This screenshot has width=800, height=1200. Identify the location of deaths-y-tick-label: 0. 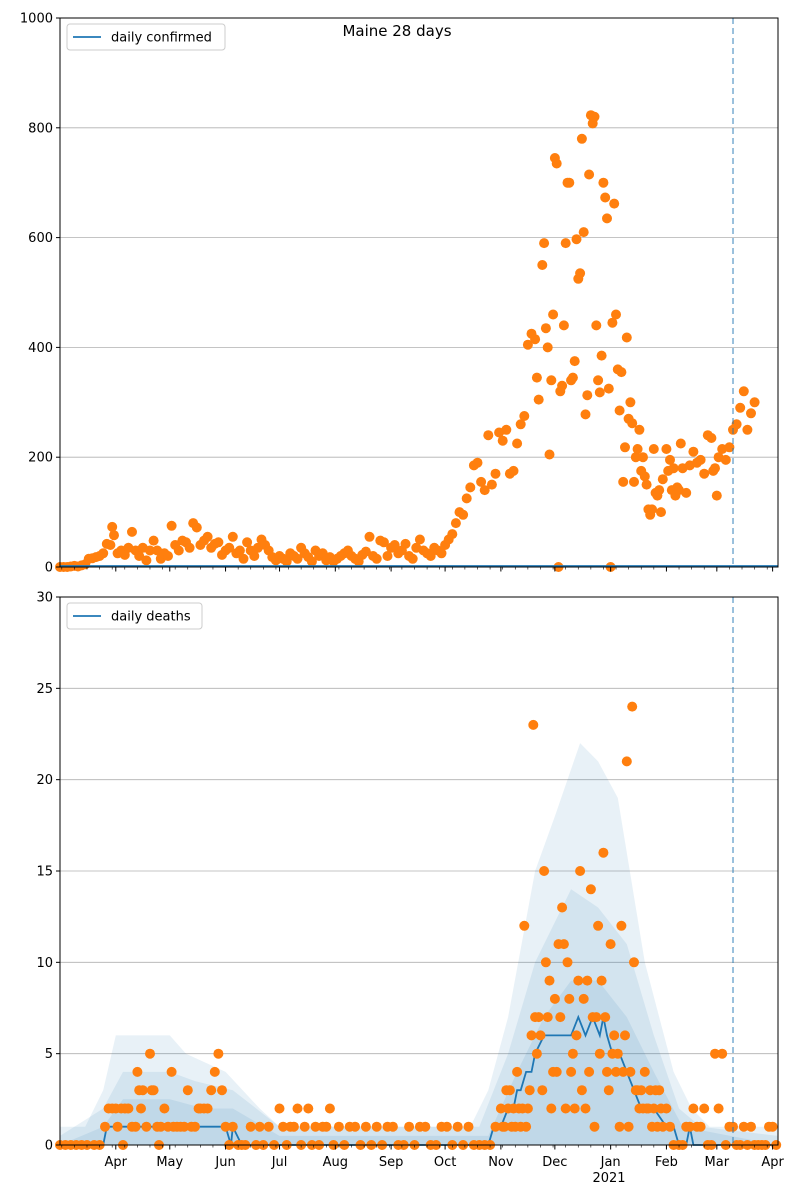
(49, 1146).